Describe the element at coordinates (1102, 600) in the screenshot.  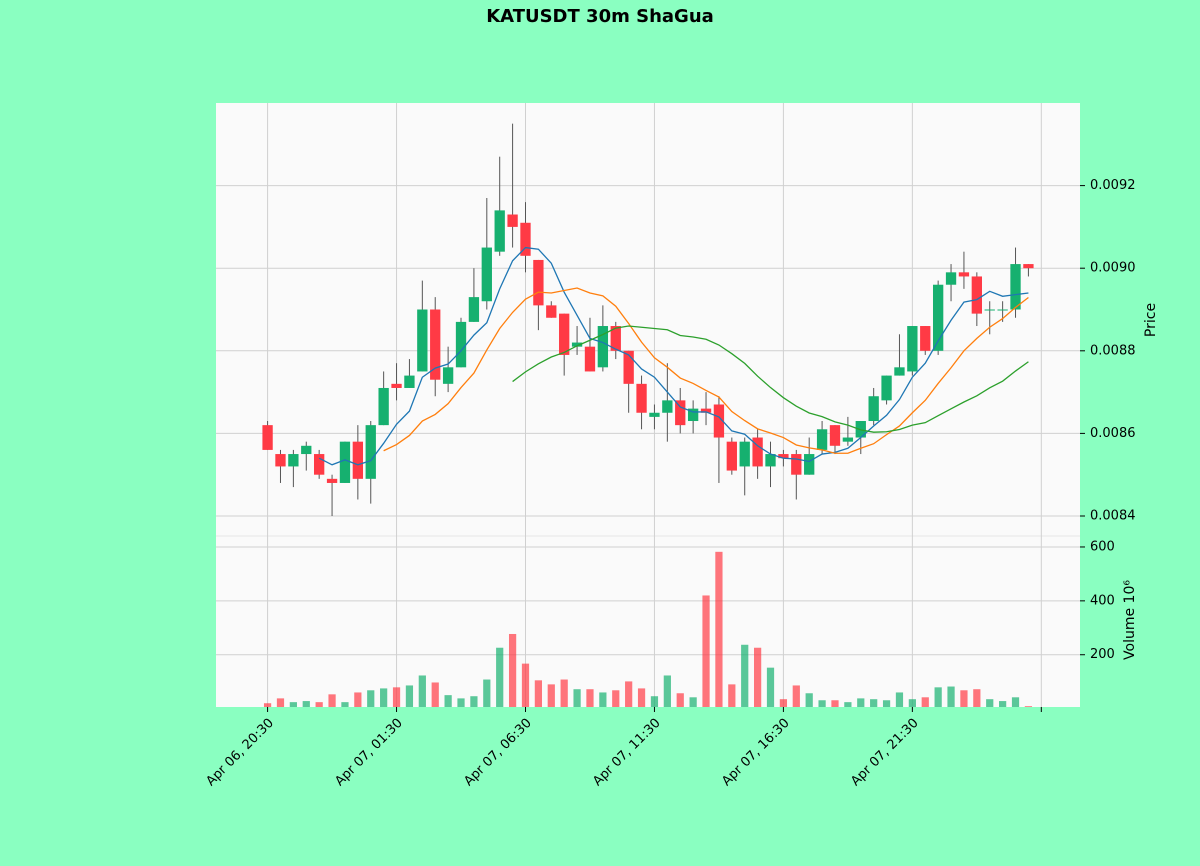
I see `y2-tick-label: 400` at that location.